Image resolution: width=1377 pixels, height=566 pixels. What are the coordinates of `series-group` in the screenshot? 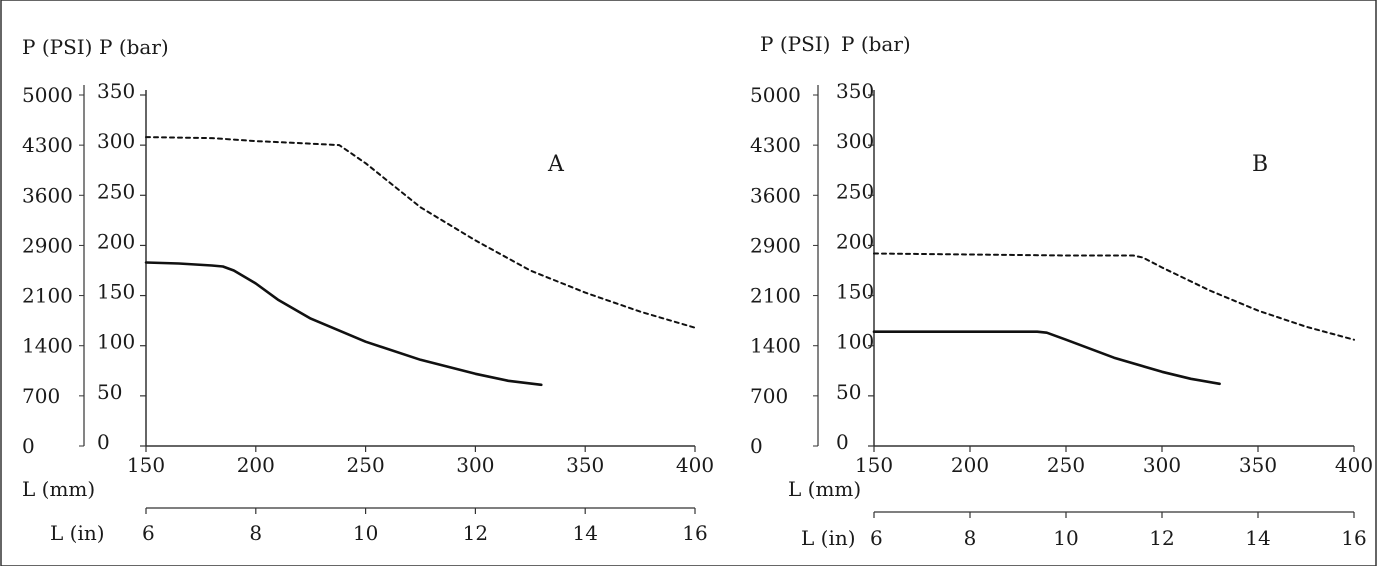 It's located at (1113, 319).